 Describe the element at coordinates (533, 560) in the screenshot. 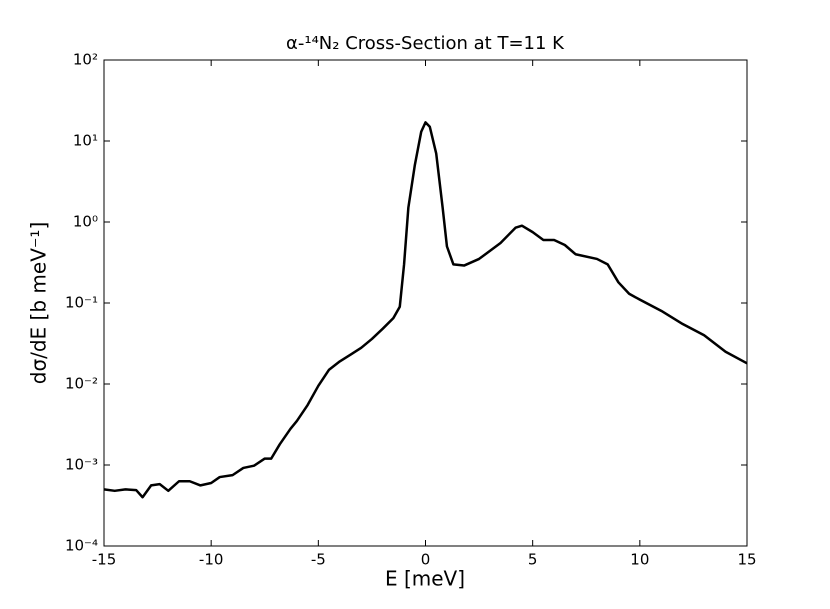

I see `x-tick-label: 5` at that location.